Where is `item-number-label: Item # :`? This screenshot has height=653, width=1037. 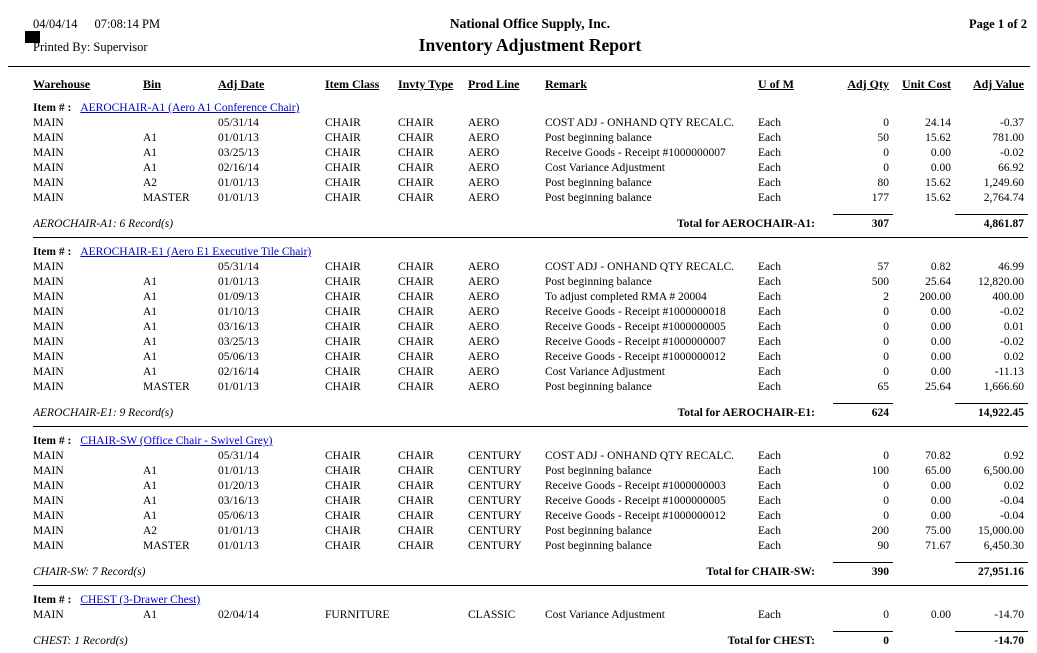 item-number-label: Item # : is located at coordinates (52, 441).